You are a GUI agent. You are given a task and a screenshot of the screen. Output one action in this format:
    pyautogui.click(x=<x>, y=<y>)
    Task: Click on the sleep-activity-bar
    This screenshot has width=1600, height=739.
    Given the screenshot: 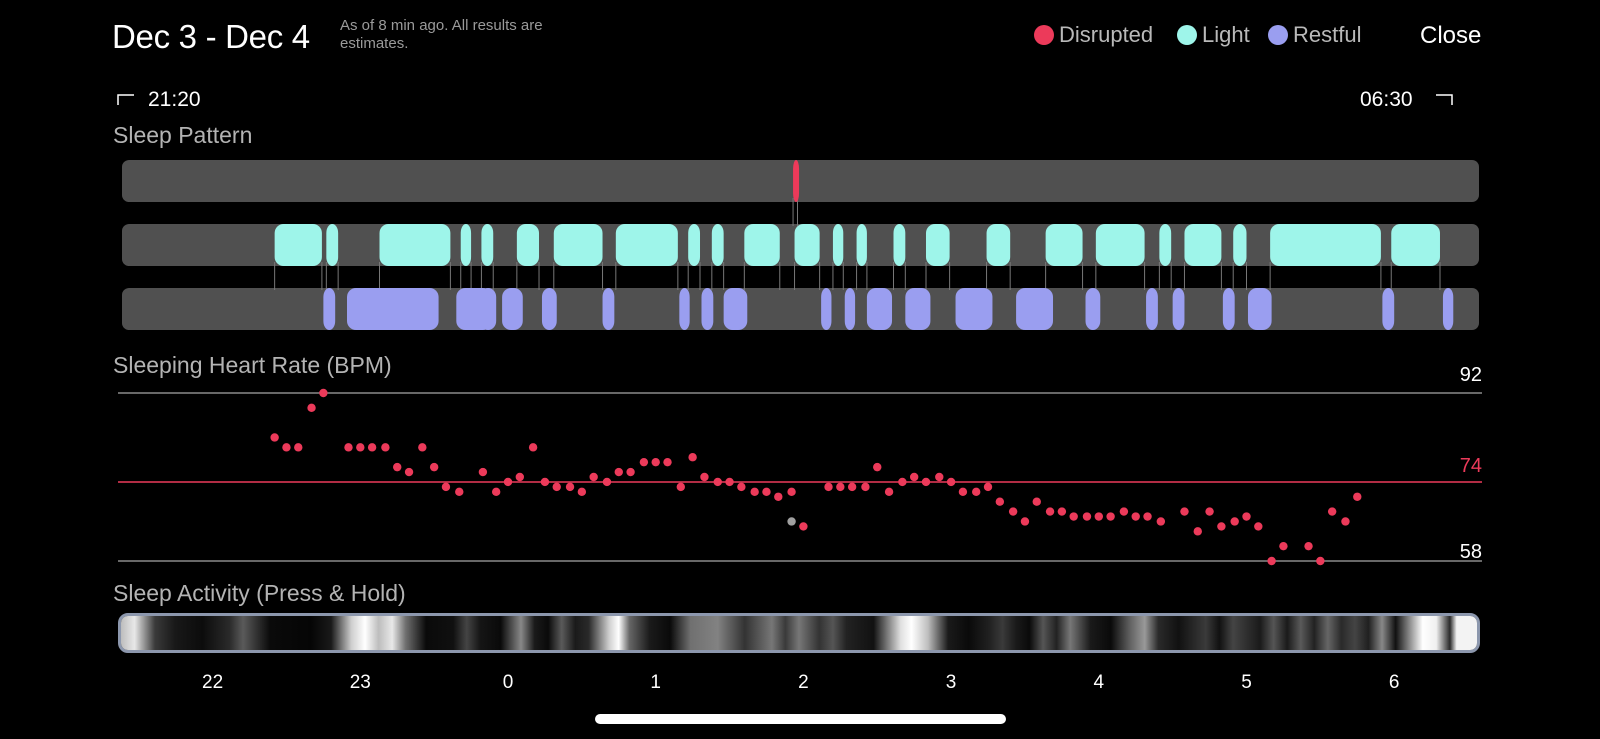 What is the action you would take?
    pyautogui.click(x=799, y=633)
    